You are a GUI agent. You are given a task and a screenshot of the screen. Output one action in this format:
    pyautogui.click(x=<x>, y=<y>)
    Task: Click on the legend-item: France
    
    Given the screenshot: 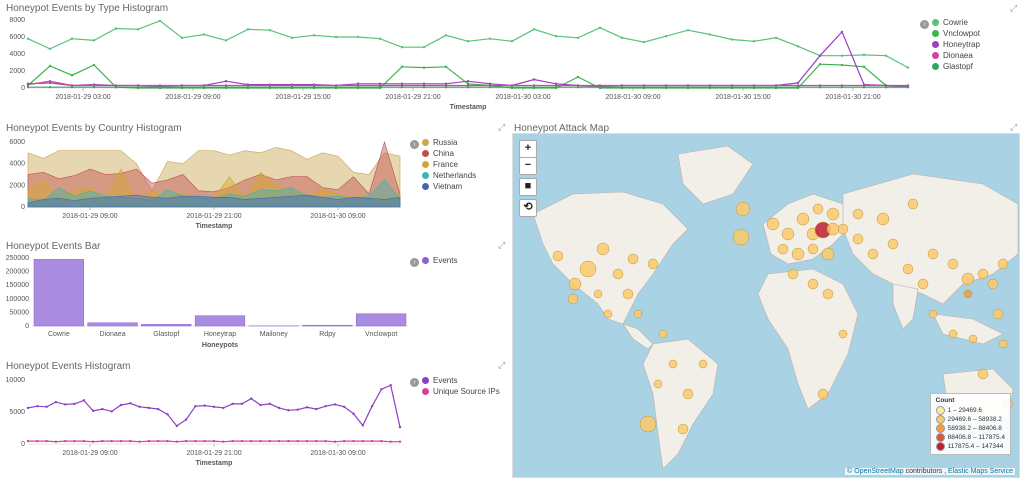 What is the action you would take?
    pyautogui.click(x=449, y=164)
    